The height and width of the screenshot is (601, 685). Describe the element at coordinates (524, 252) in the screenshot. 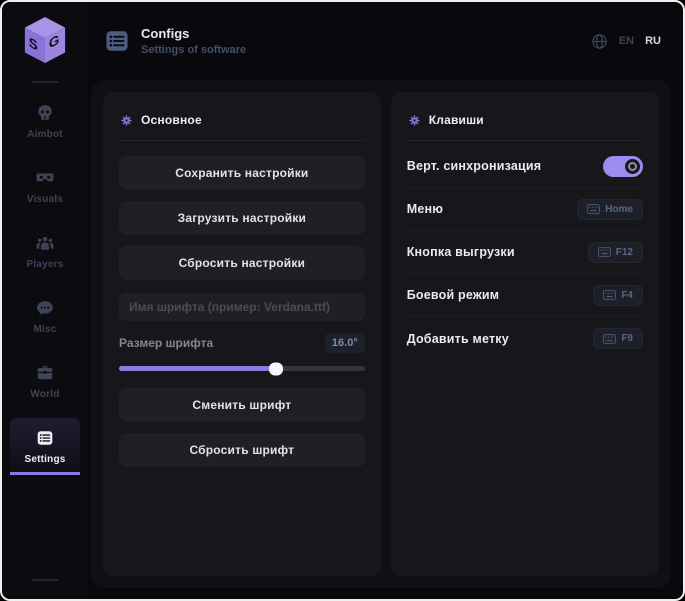

I see `unload-key-row: Кнопка выгрузки F12` at that location.